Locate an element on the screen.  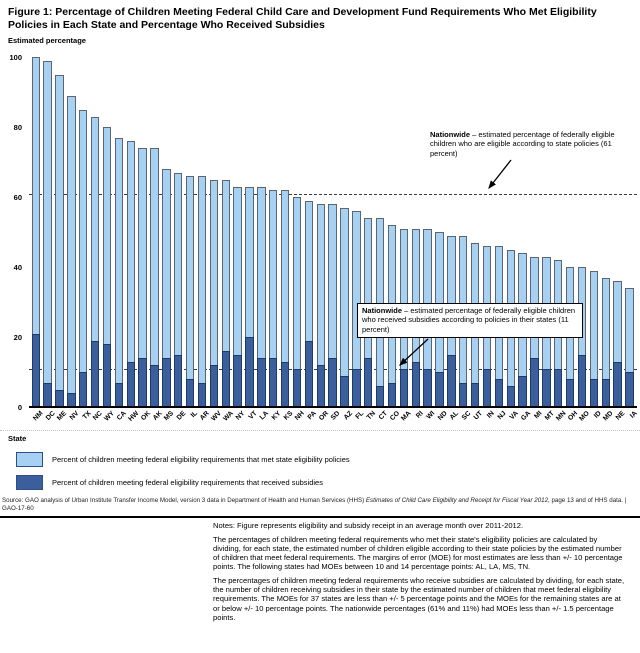
x-tick-label-md: MD is located at coordinates (608, 416).